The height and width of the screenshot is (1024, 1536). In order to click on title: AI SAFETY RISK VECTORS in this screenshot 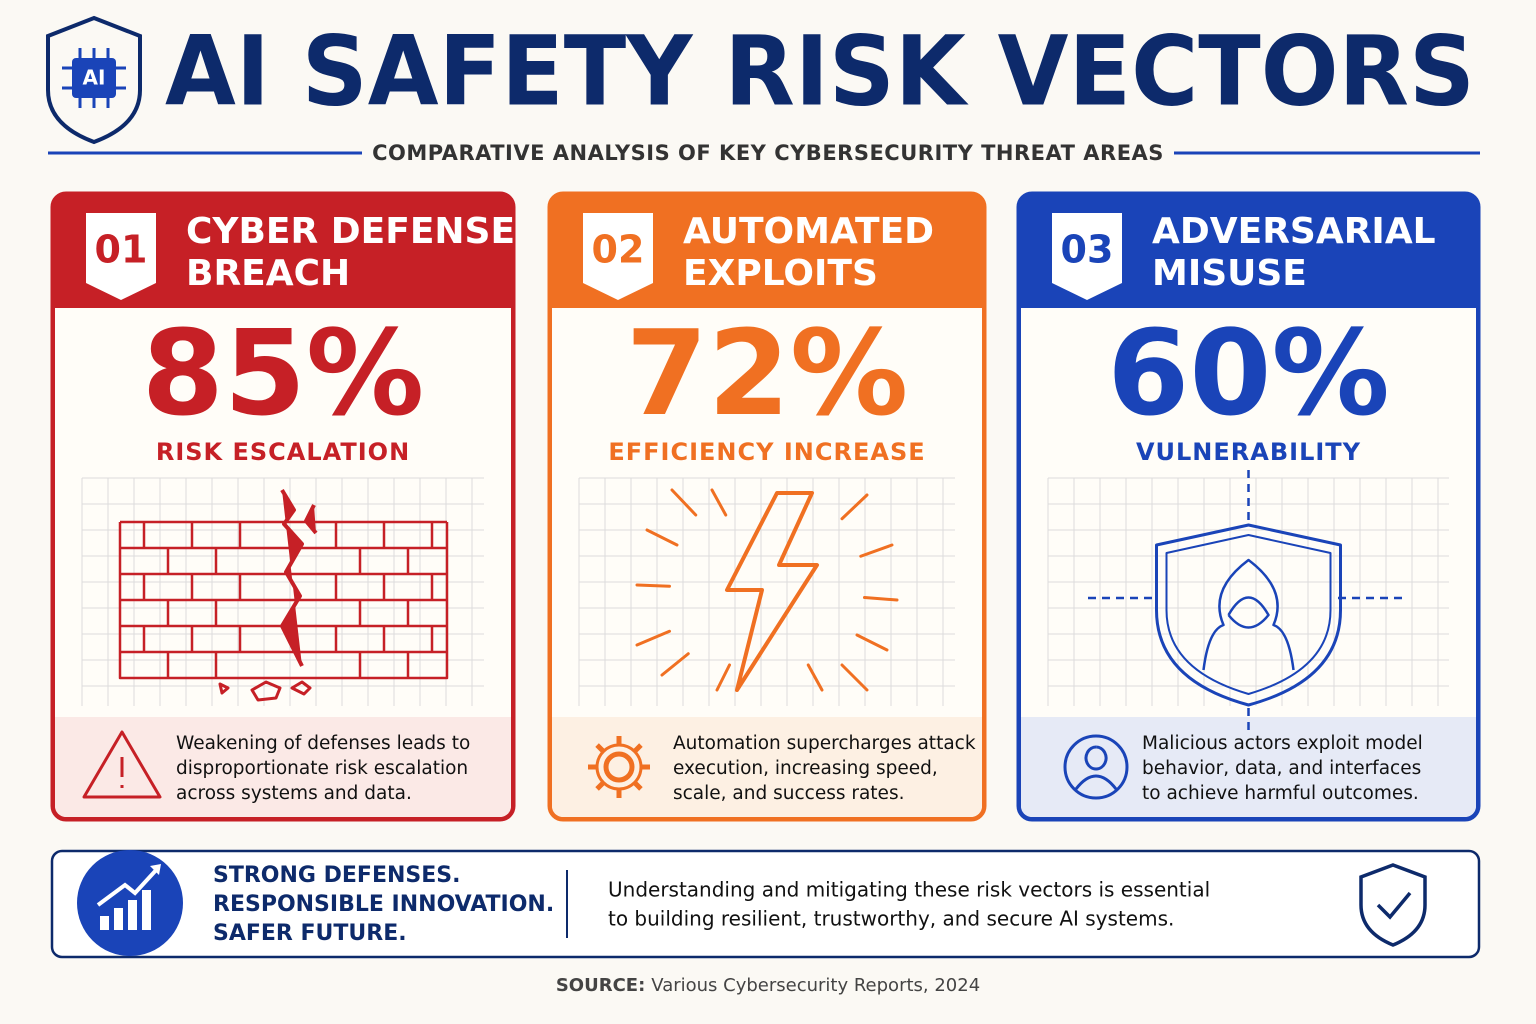, I will do `click(820, 71)`.